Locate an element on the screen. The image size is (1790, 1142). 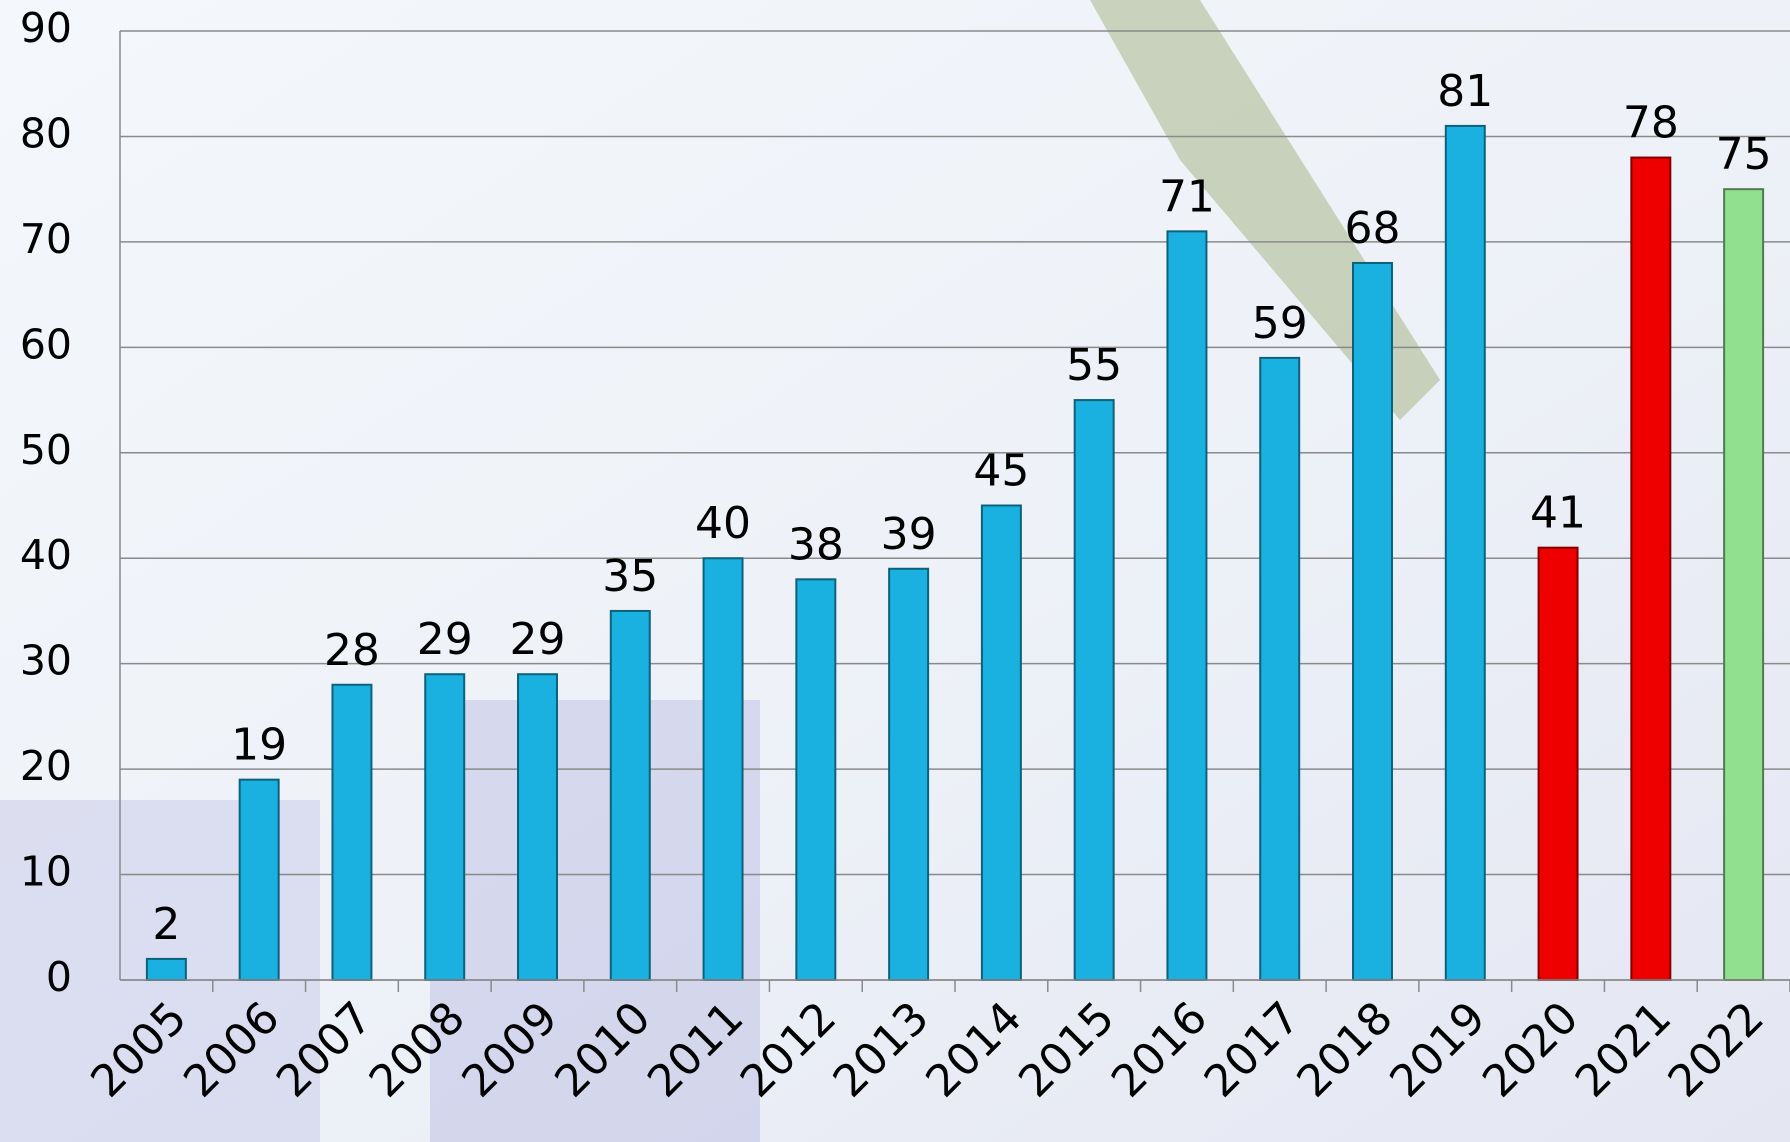
value-label: 71 is located at coordinates (1187, 196).